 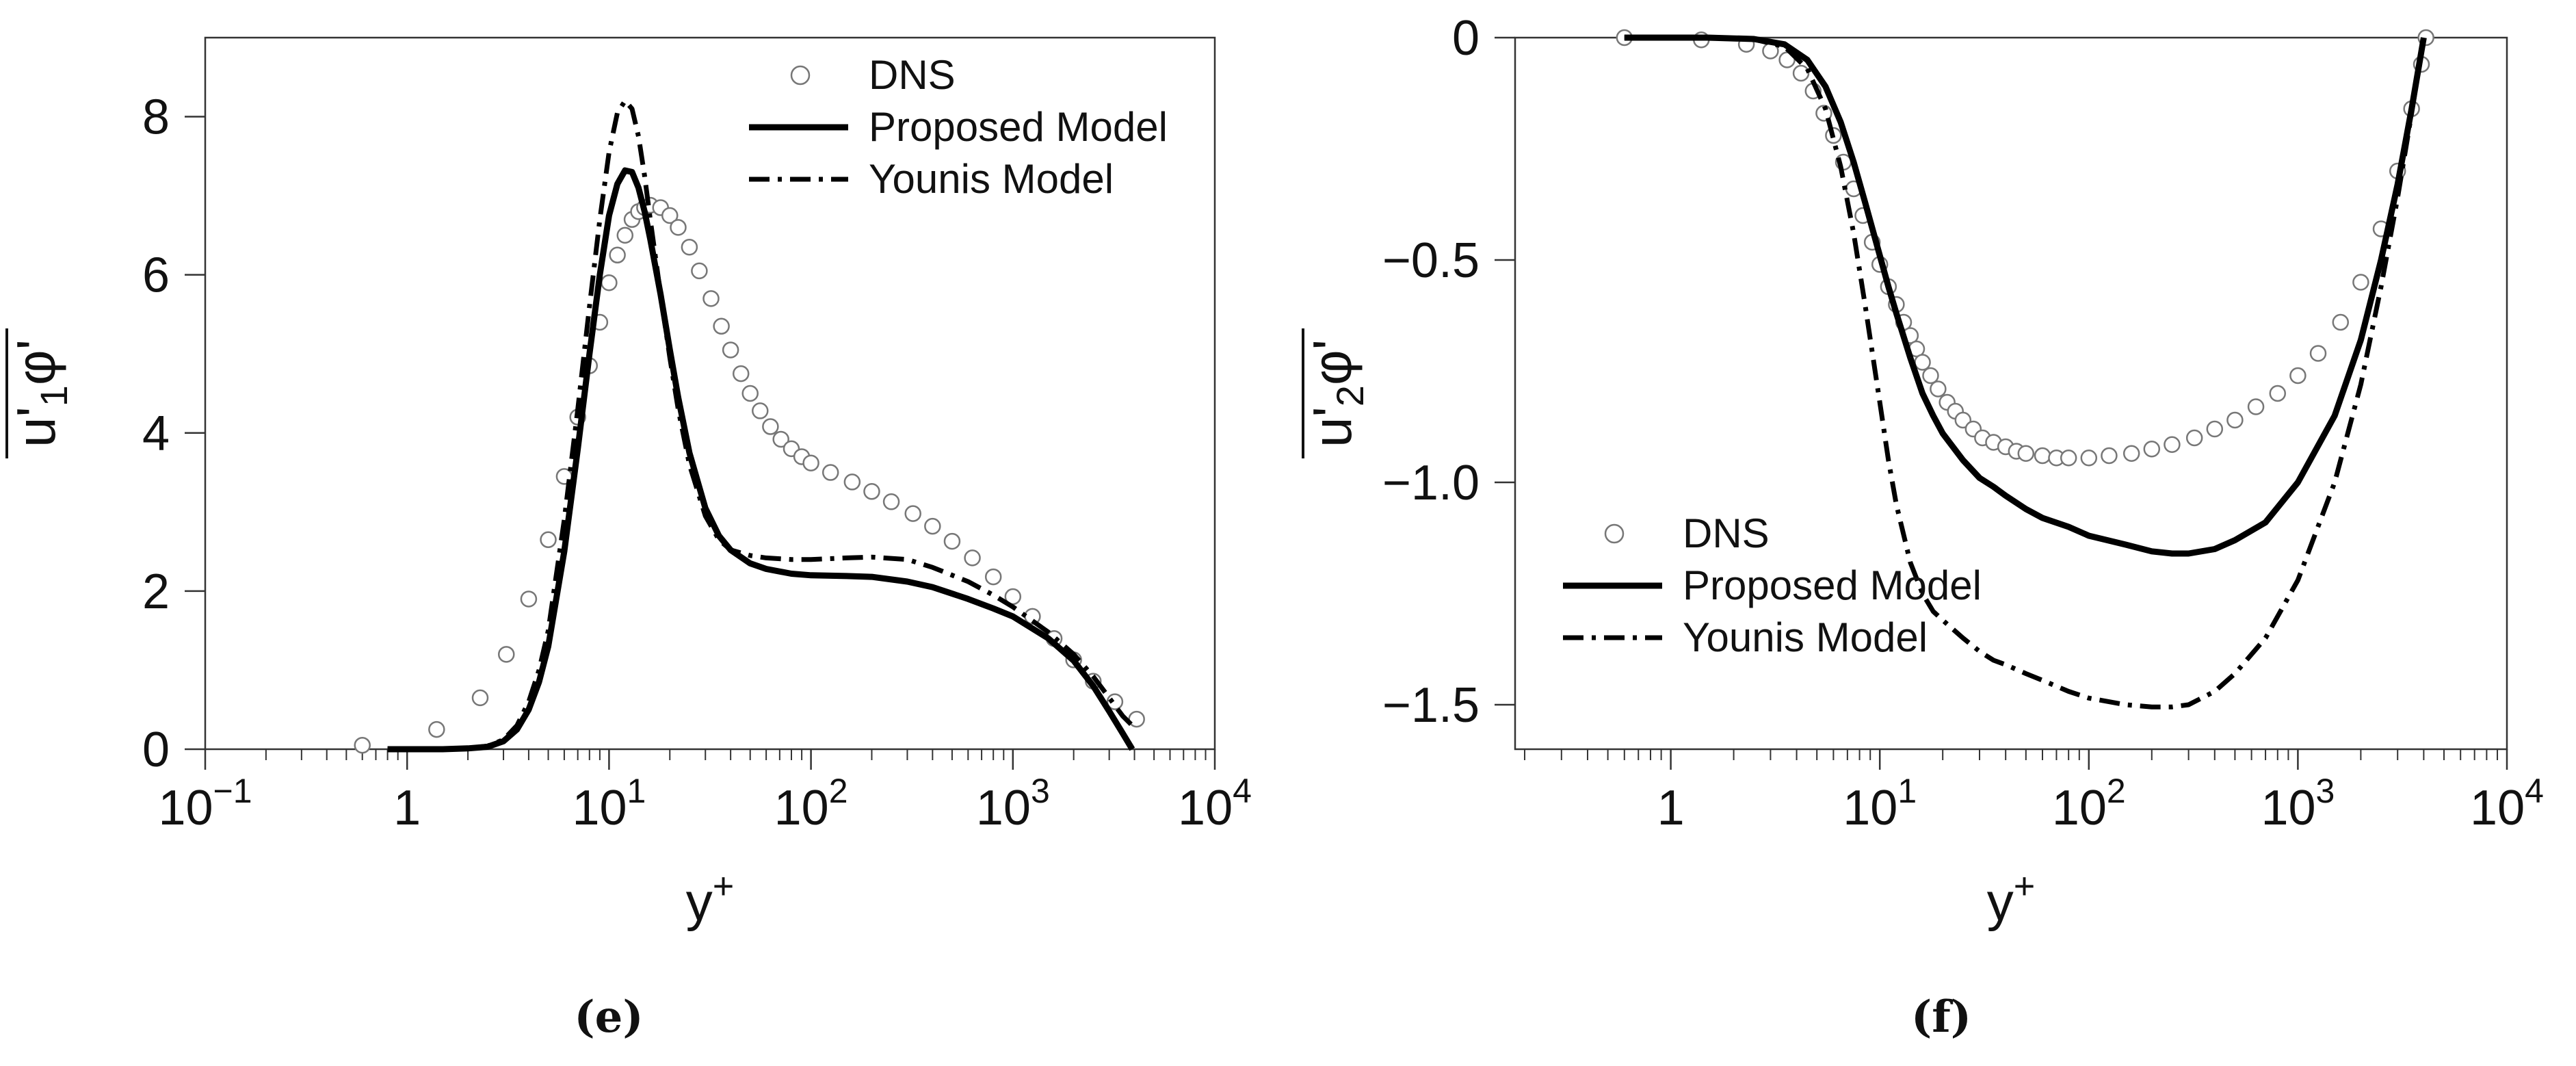 What do you see at coordinates (2507, 803) in the screenshot?
I see `x-tick-label: 10⁴` at bounding box center [2507, 803].